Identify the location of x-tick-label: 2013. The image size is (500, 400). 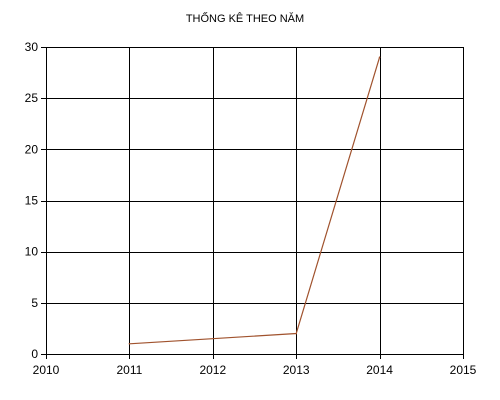
(296, 370).